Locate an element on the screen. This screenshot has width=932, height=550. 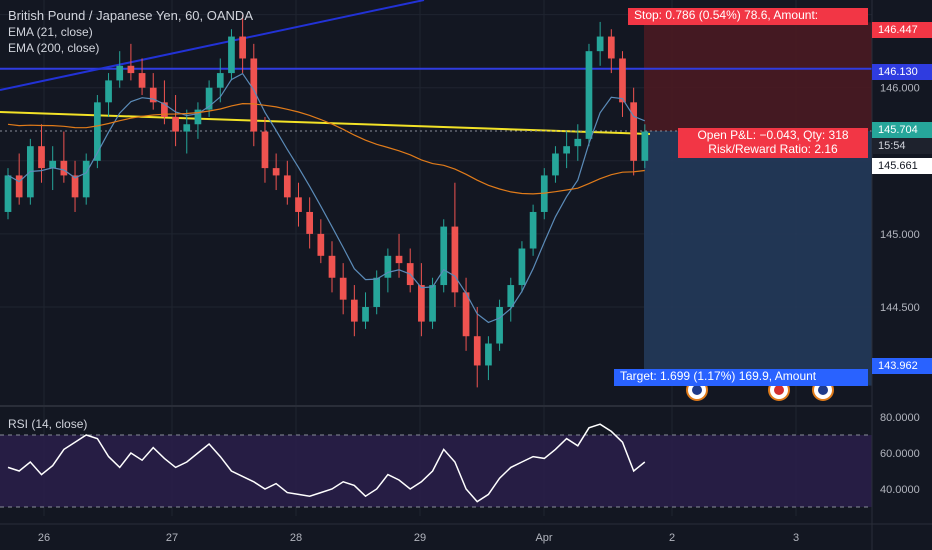
time-tick-label-6: 3 is located at coordinates (796, 538).